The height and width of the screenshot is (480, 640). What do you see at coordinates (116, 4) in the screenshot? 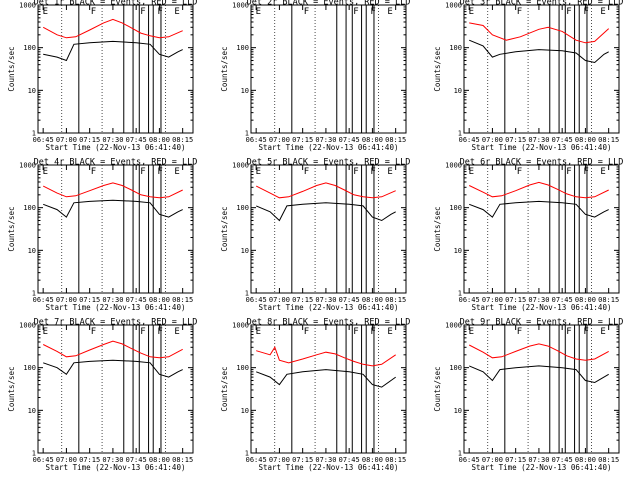
I see `panel-title: Det 1r BLACK = Events, RED = LLD` at bounding box center [116, 4].